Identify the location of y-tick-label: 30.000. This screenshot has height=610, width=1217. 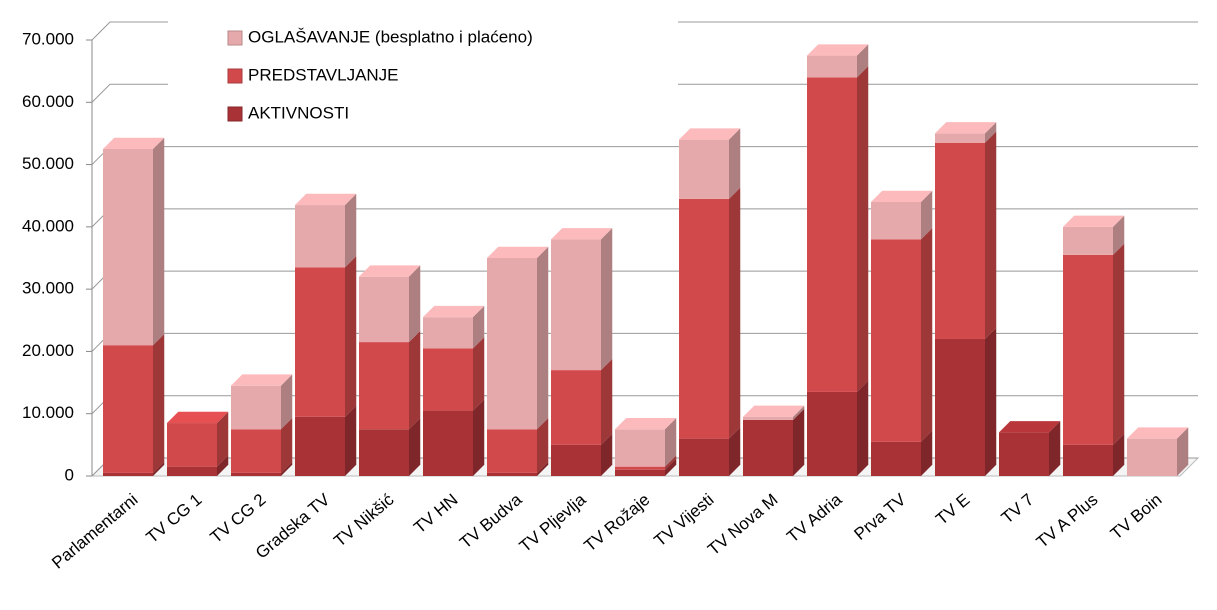
(48, 288).